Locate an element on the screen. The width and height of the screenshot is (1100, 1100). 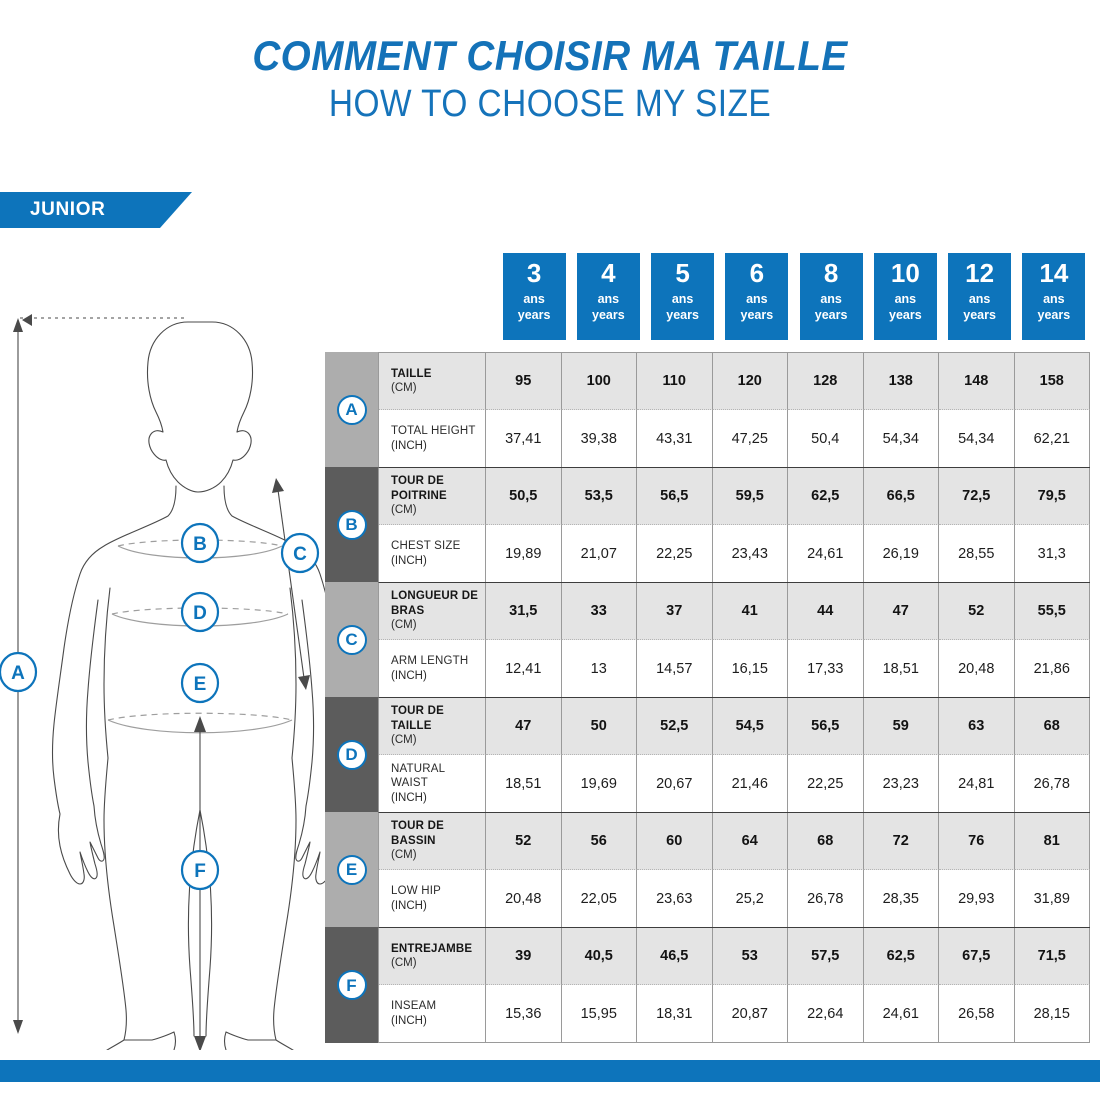
measurement-letter-cell-d: D is located at coordinates (351, 754).